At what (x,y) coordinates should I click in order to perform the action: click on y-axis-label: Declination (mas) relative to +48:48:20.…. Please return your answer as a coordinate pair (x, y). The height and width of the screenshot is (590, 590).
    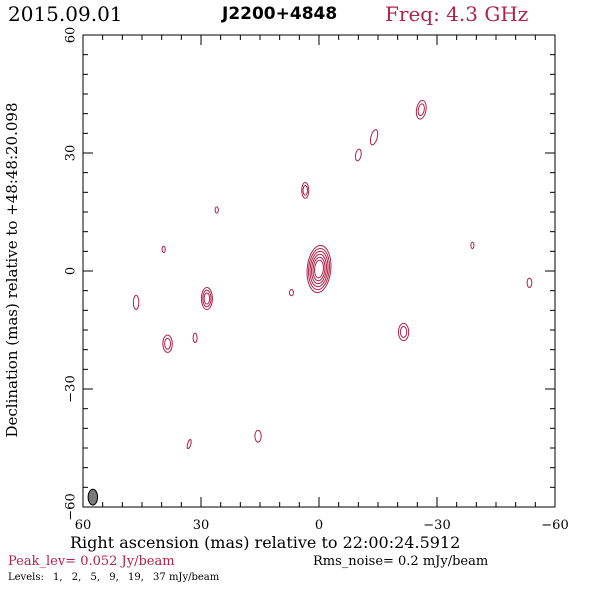
    Looking at the image, I should click on (12, 270).